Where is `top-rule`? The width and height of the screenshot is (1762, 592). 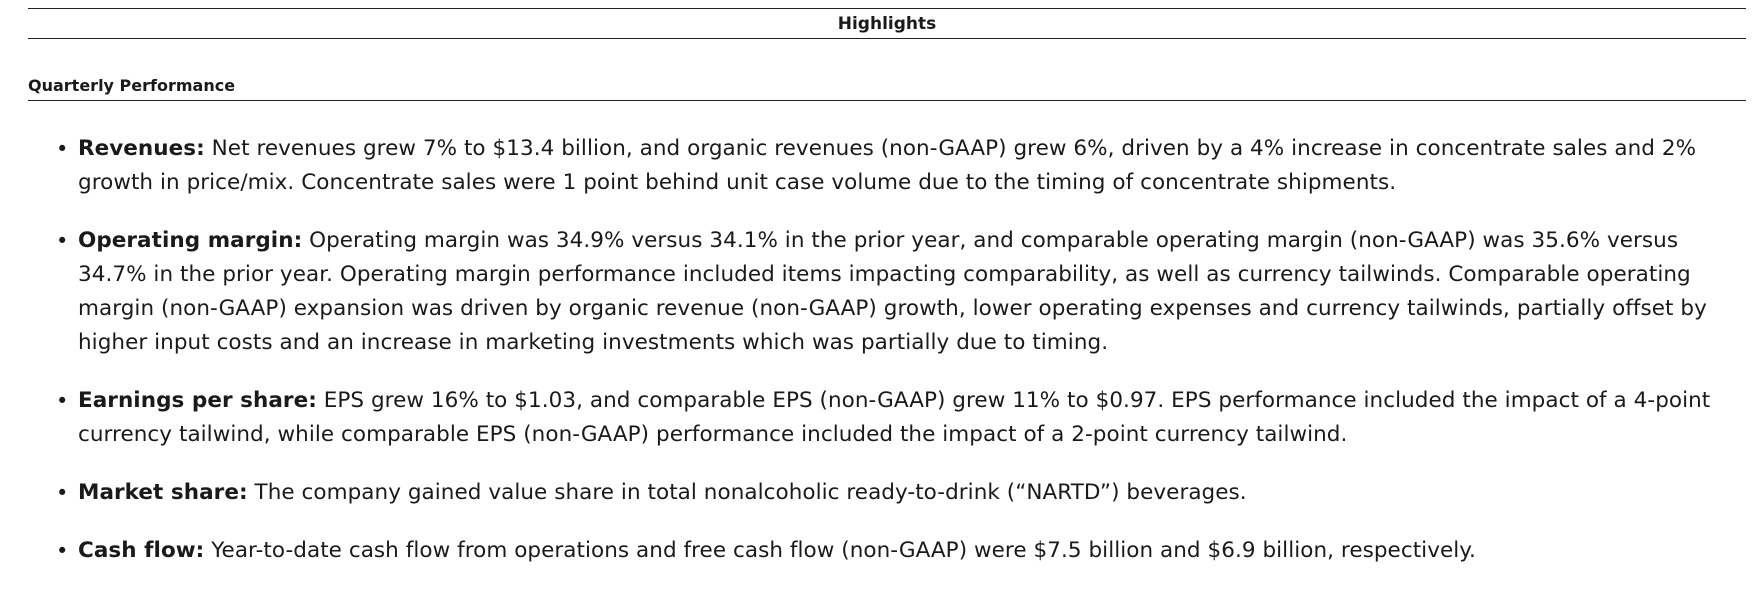
top-rule is located at coordinates (887, 8).